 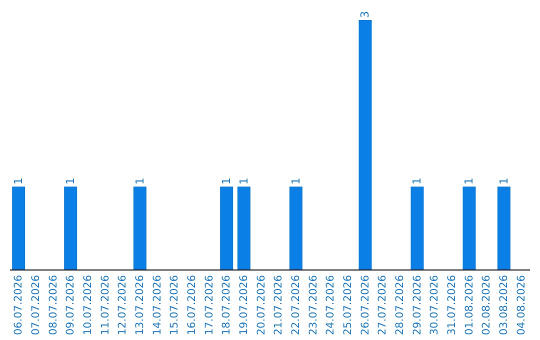 What do you see at coordinates (365, 305) in the screenshot?
I see `x-tick-label: 26.07.2026` at bounding box center [365, 305].